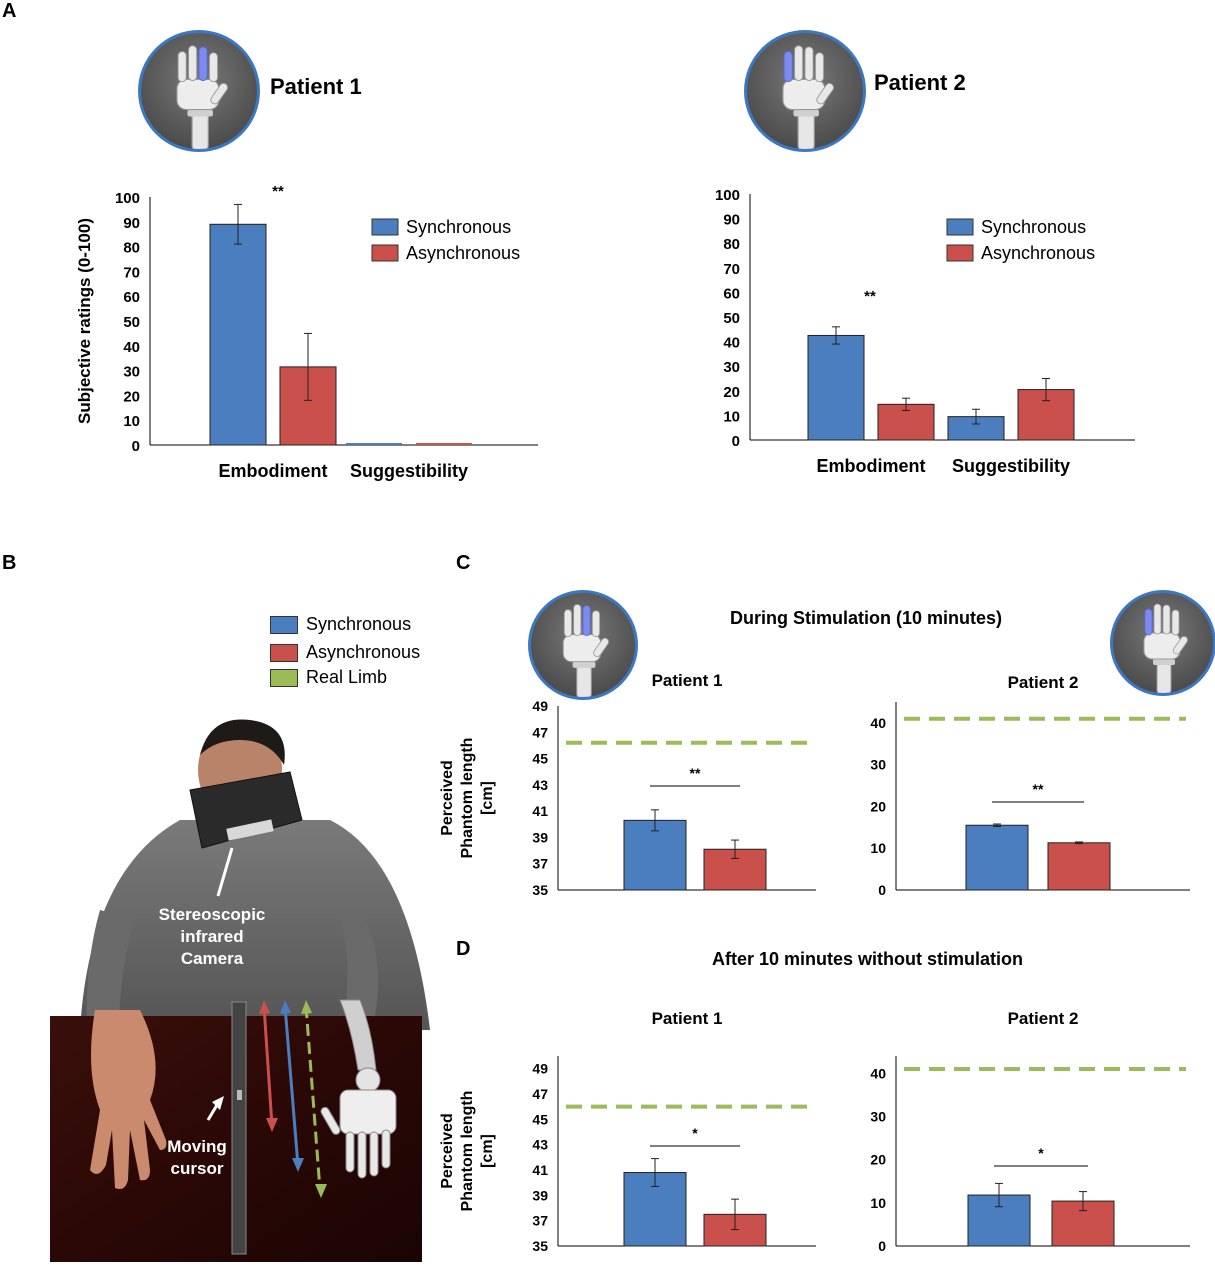 The height and width of the screenshot is (1280, 1215). Describe the element at coordinates (197, 1146) in the screenshot. I see `cursor-label-1: Moving` at that location.